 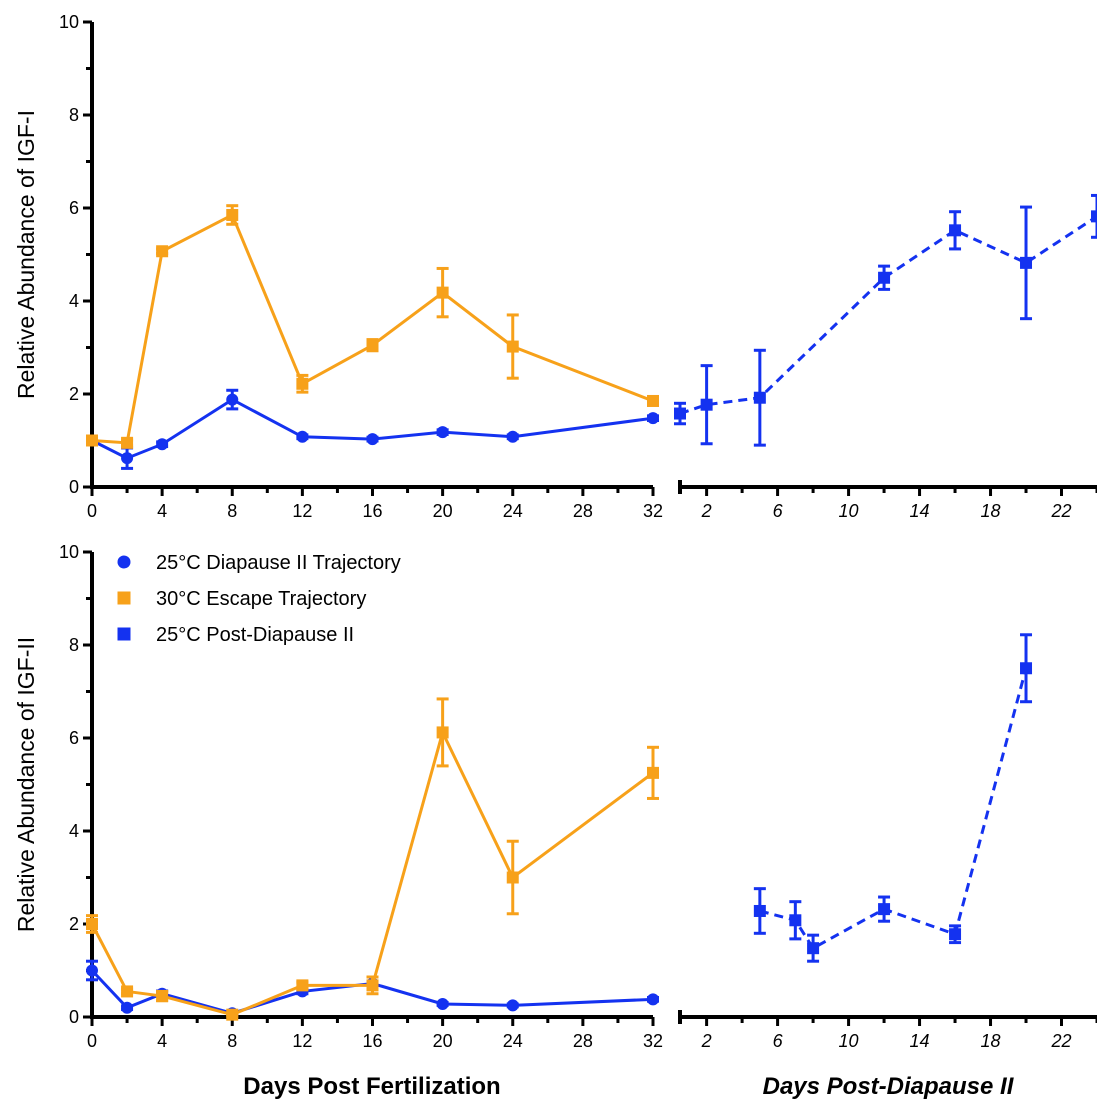 I want to click on series-line-diapause, so click(x=372, y=428).